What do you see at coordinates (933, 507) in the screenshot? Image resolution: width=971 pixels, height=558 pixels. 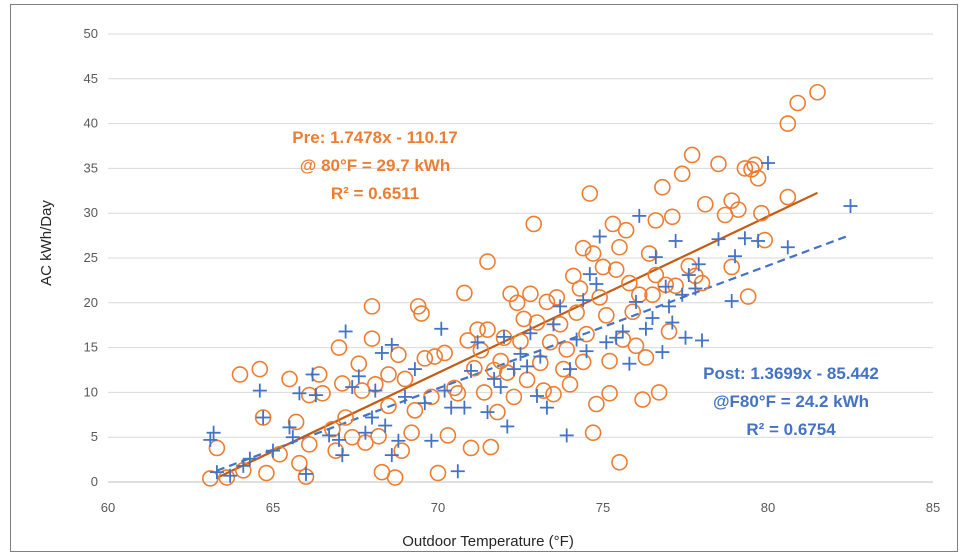 I see `x-tick-label: 85` at bounding box center [933, 507].